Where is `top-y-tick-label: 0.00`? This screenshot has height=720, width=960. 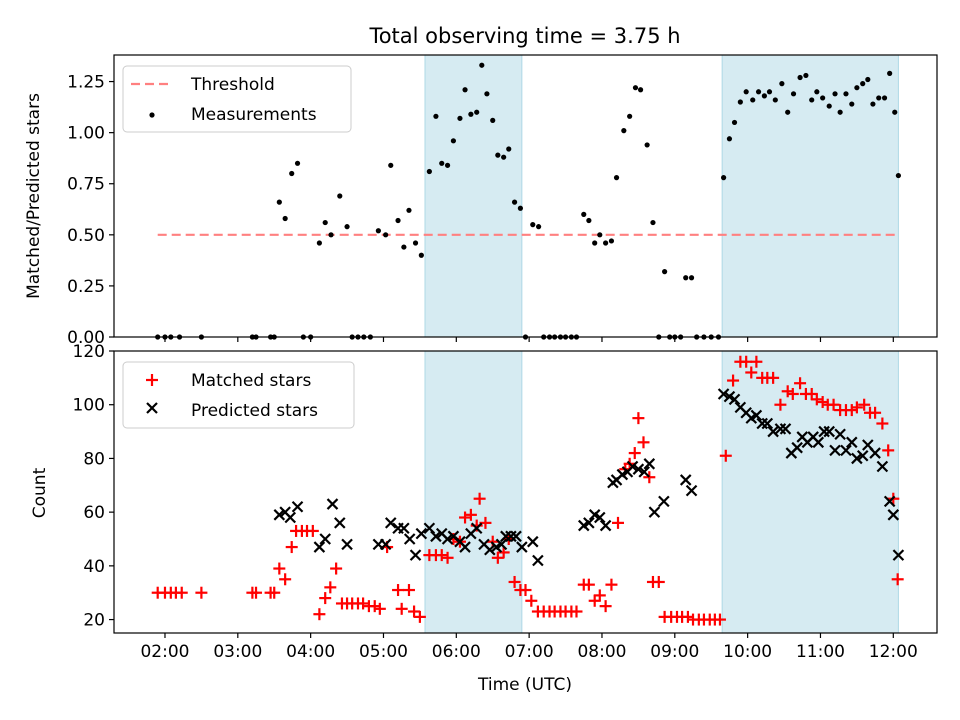 top-y-tick-label: 0.00 is located at coordinates (86, 338).